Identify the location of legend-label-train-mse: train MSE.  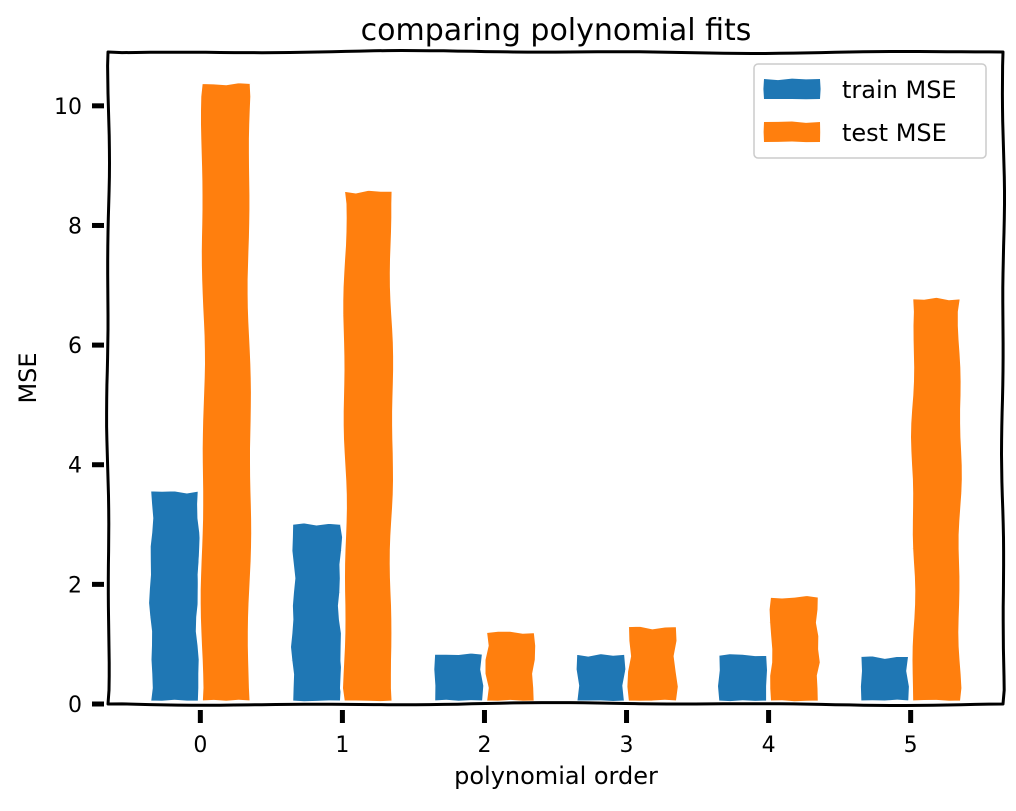
(899, 90).